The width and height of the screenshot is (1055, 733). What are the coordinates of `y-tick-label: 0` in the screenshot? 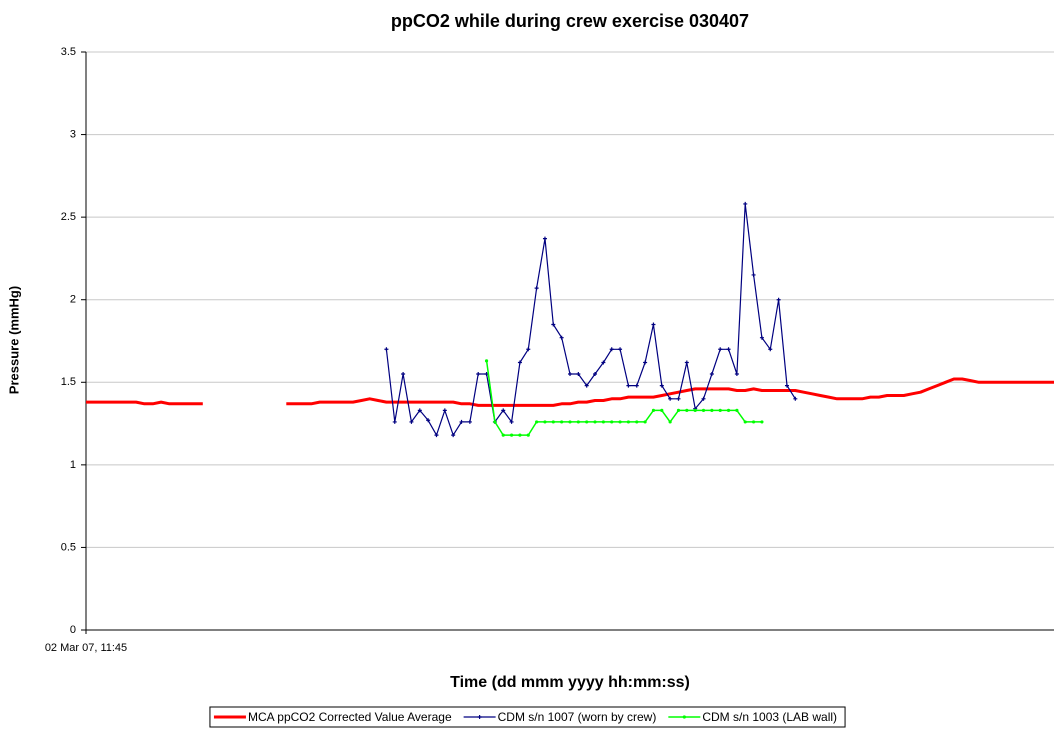 It's located at (73, 630).